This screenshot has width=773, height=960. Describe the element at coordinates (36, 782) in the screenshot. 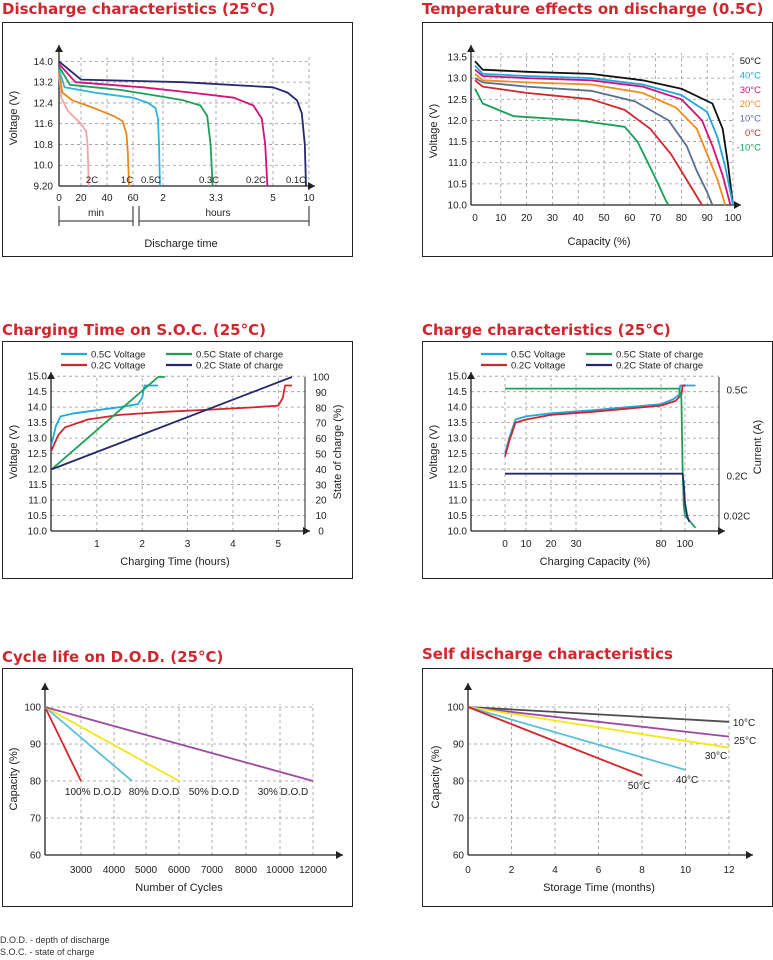

I see `y-tick-label: 80` at that location.